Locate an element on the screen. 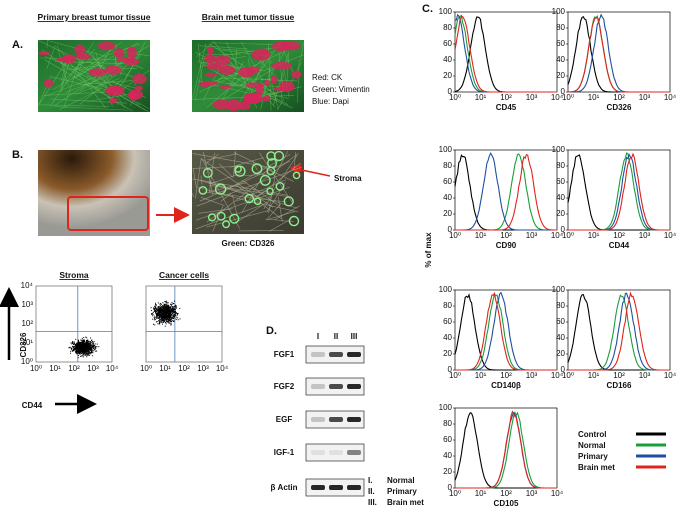 This screenshot has height=523, width=685. x-tick-label: 10³ is located at coordinates (532, 375).